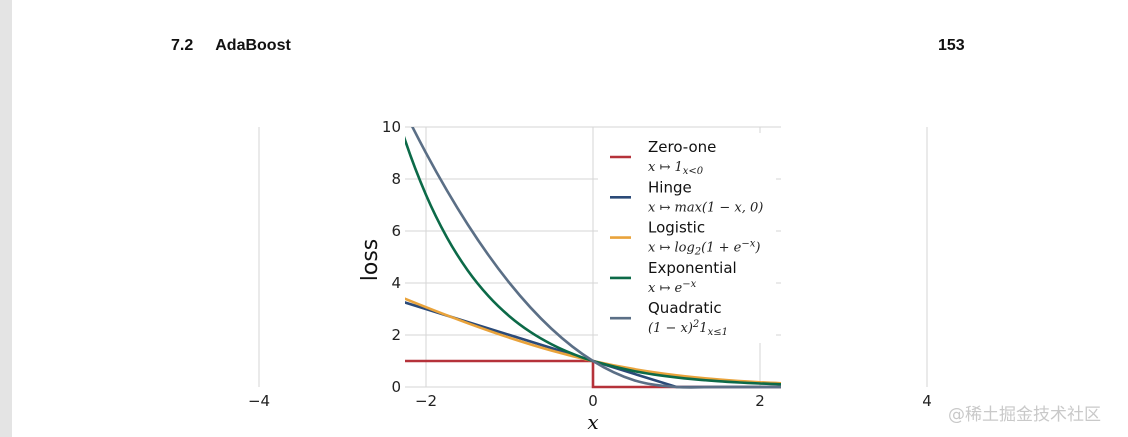 Image resolution: width=1128 pixels, height=437 pixels. Describe the element at coordinates (396, 387) in the screenshot. I see `y-tick-label: 0` at that location.